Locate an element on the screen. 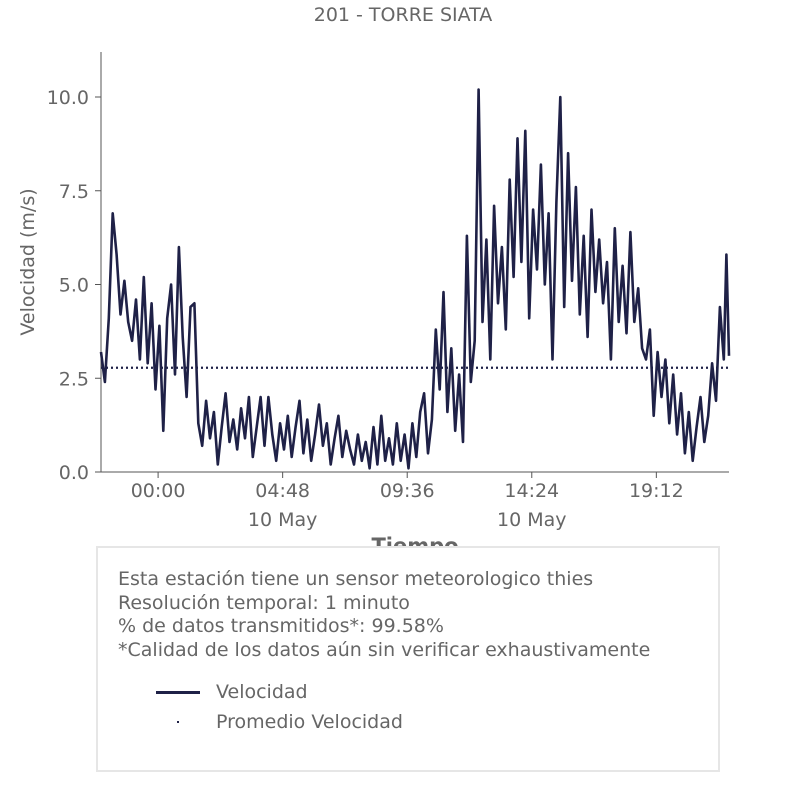 Image resolution: width=806 pixels, height=806 pixels. y-tick-label: 10.0 is located at coordinates (68, 98).